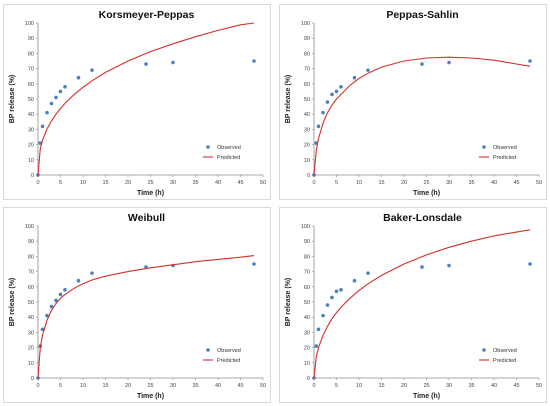 The image size is (550, 406). What do you see at coordinates (422, 304) in the screenshot?
I see `predicted-series-line` at bounding box center [422, 304].